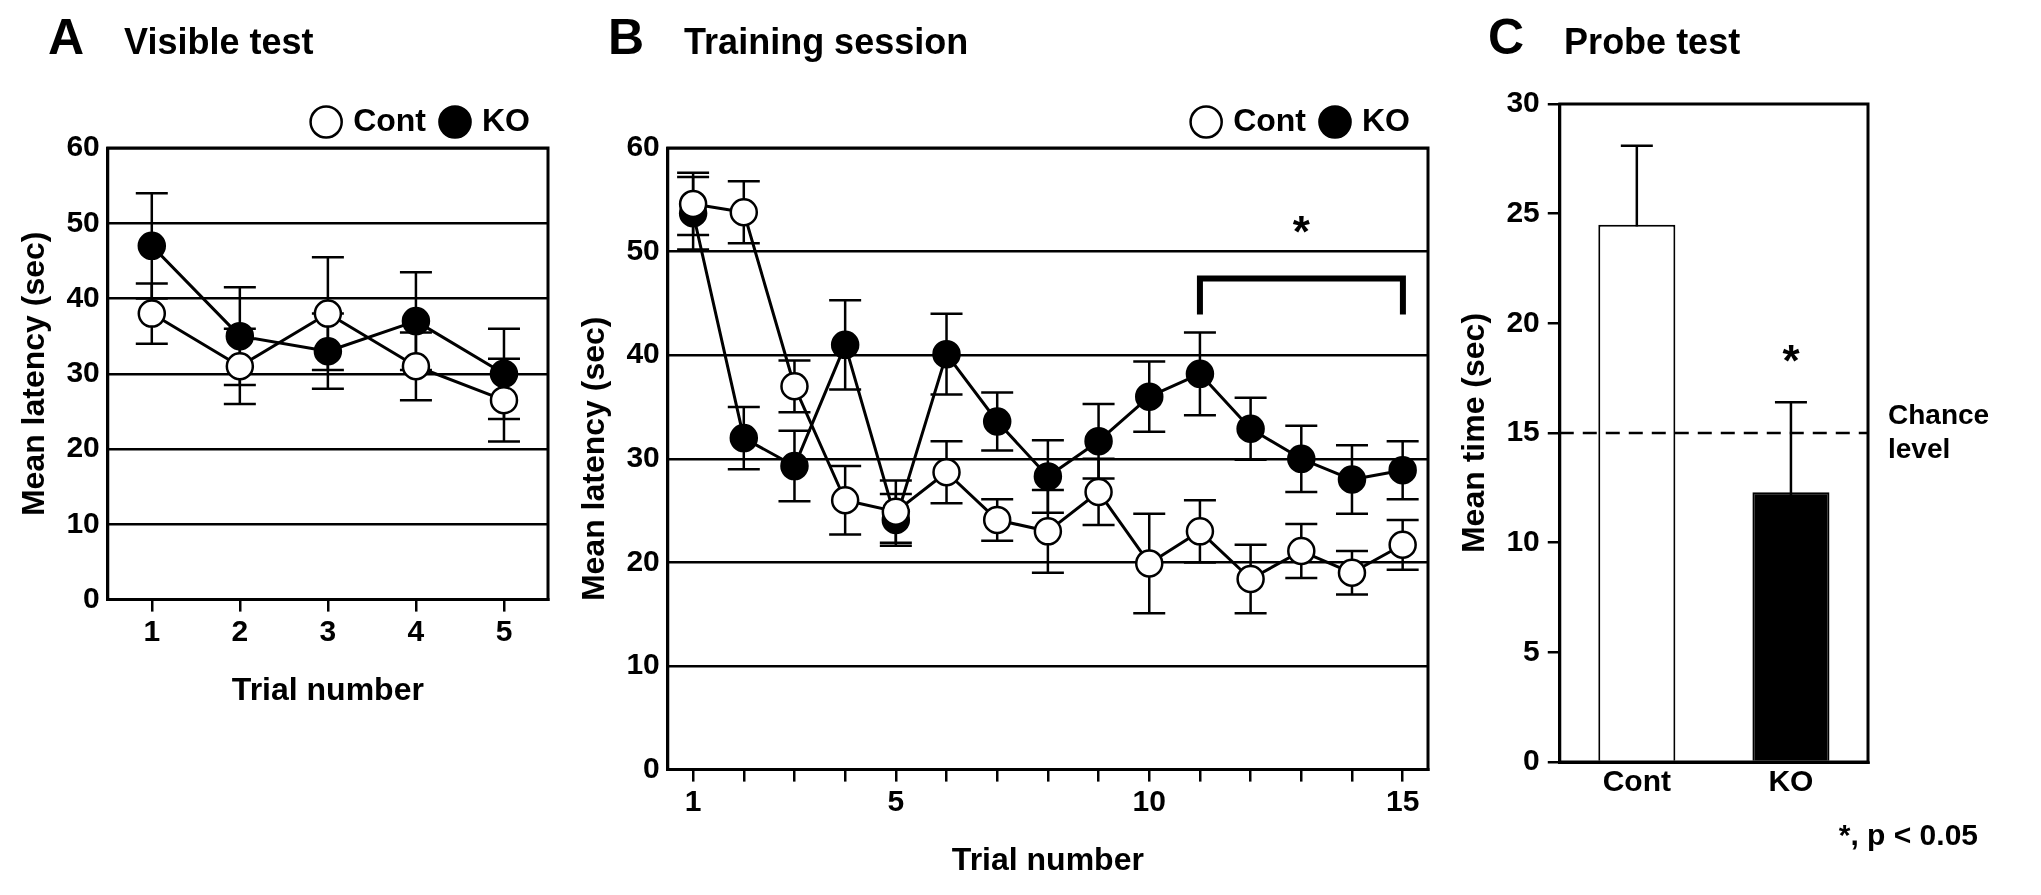 Image resolution: width=2041 pixels, height=895 pixels. What do you see at coordinates (1473, 433) in the screenshot?
I see `y-axis-title: Mean time (sec)` at bounding box center [1473, 433].